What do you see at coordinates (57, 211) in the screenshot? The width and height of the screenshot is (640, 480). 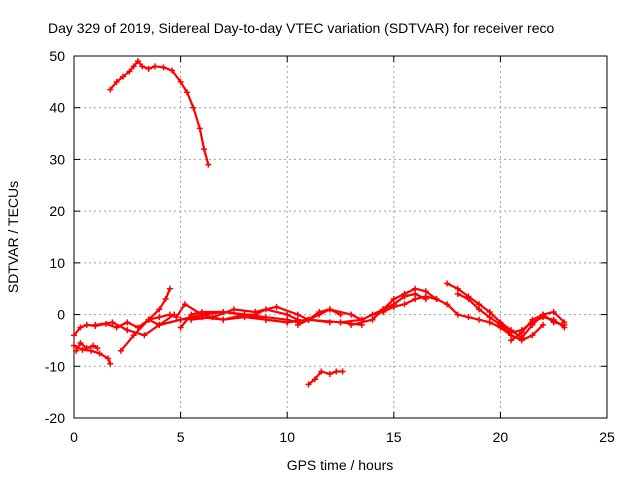 I see `y-tick-label: 20` at bounding box center [57, 211].